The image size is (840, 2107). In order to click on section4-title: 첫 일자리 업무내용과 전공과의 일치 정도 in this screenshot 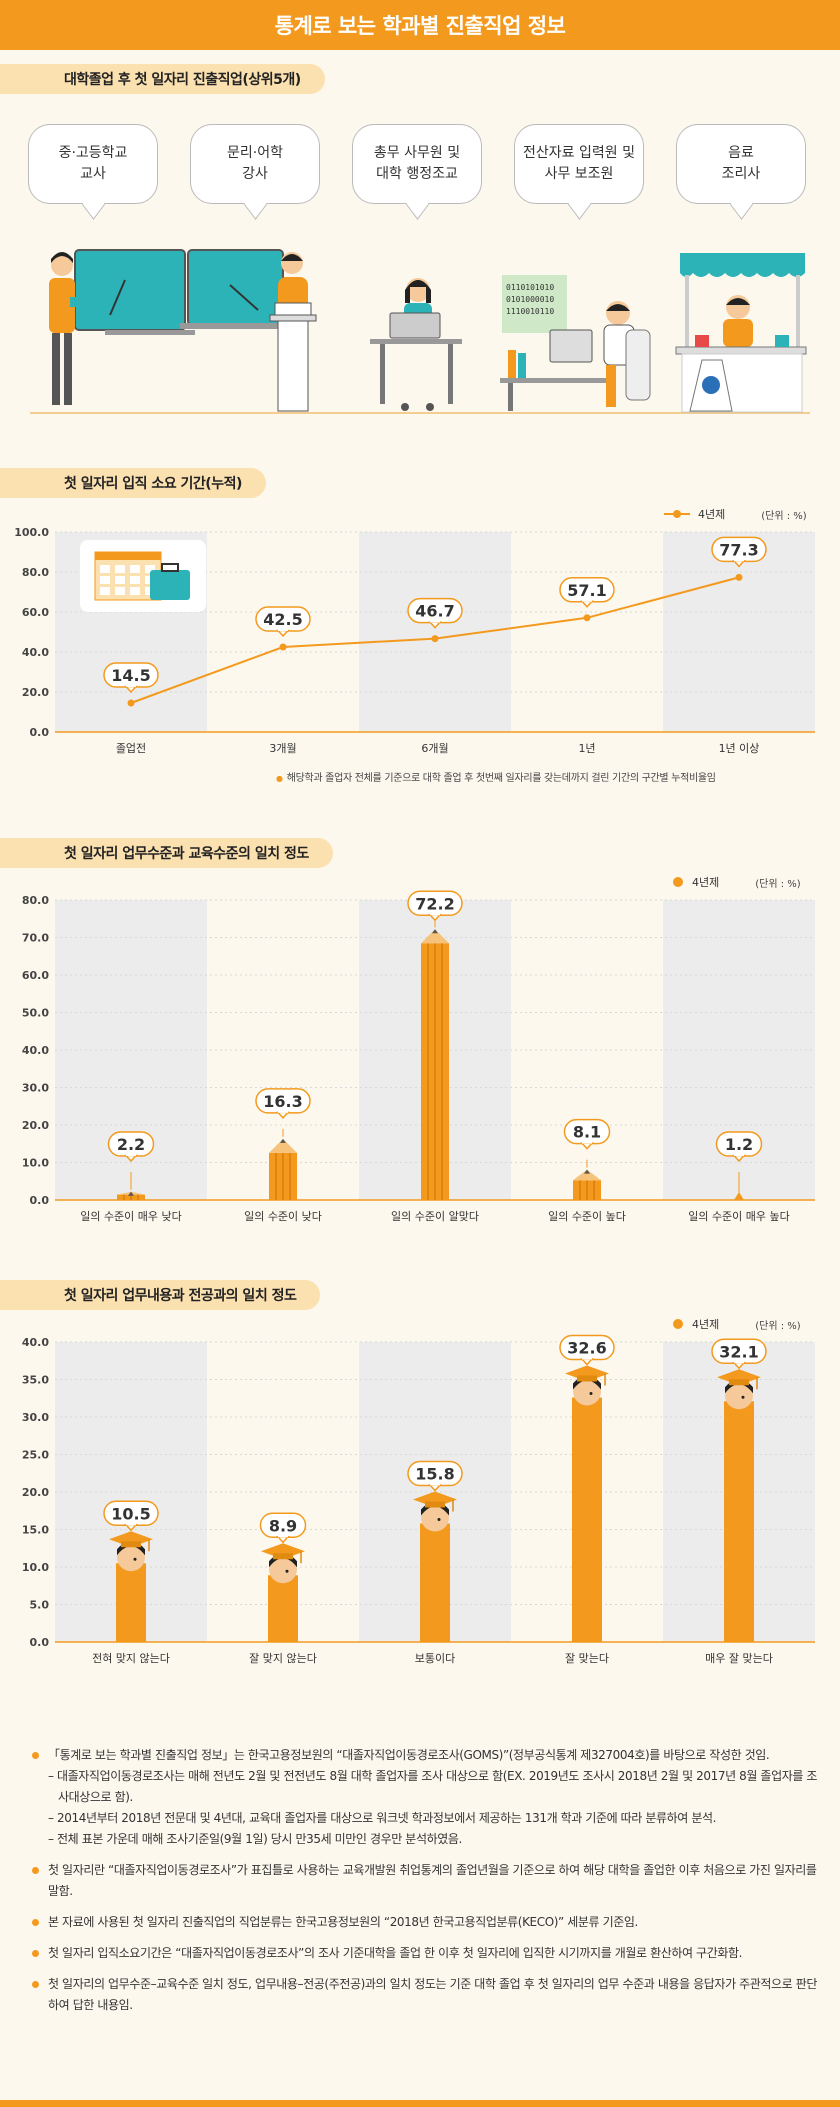, I will do `click(160, 1295)`.